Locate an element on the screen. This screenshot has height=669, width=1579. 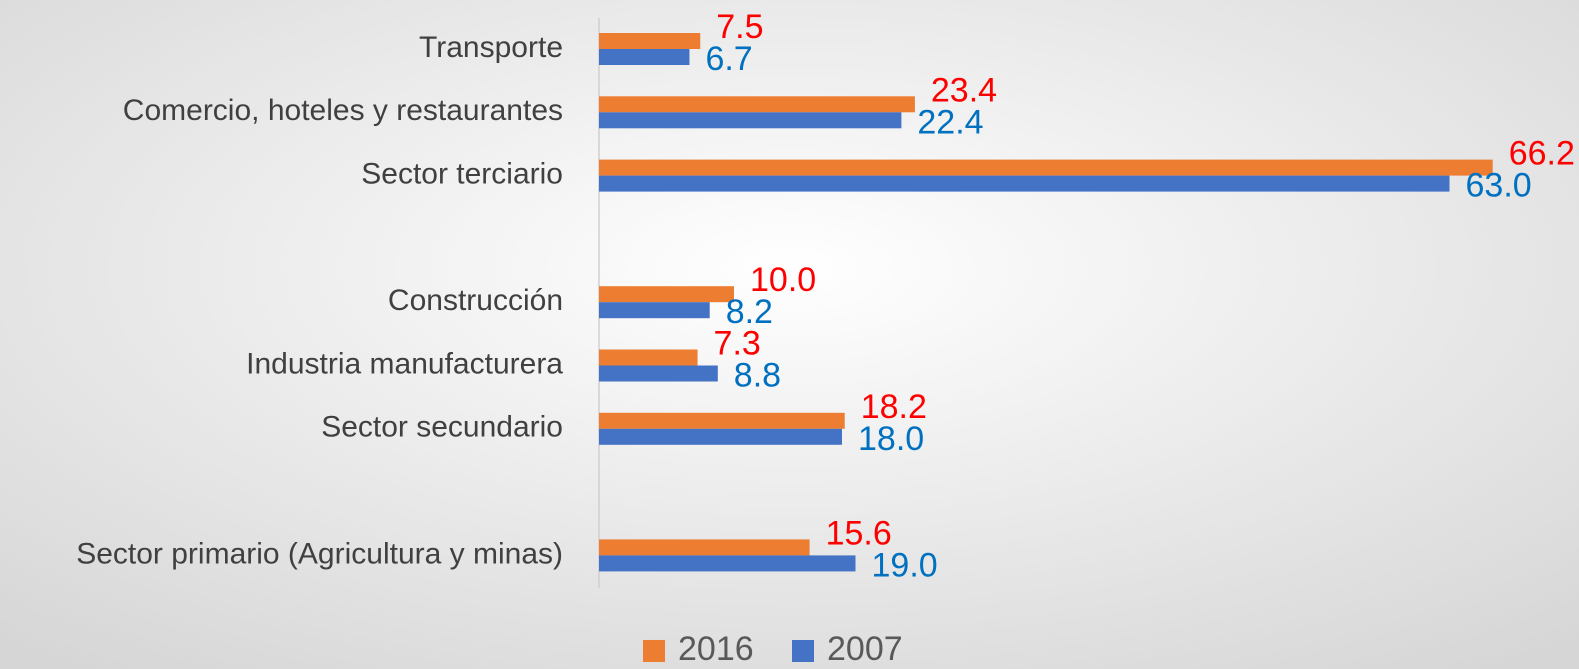
data-label: 18.0 is located at coordinates (891, 439).